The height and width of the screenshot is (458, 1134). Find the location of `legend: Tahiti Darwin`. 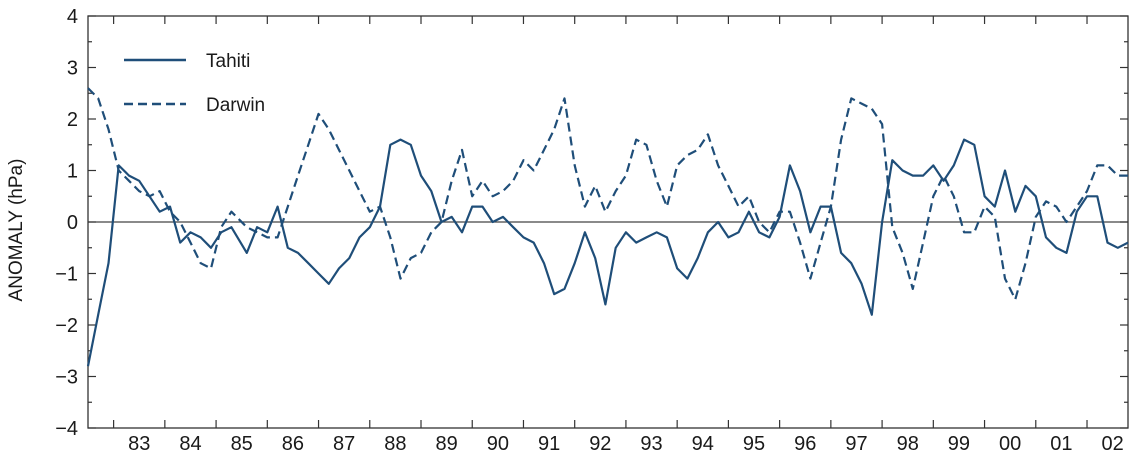

legend: Tahiti Darwin is located at coordinates (194, 83).